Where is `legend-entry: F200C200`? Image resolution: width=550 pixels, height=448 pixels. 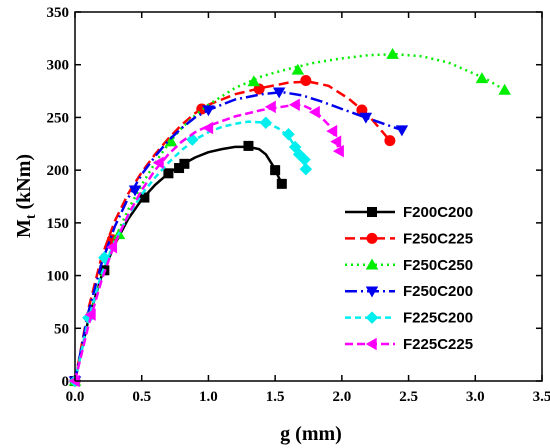 legend-entry: F200C200 is located at coordinates (409, 212).